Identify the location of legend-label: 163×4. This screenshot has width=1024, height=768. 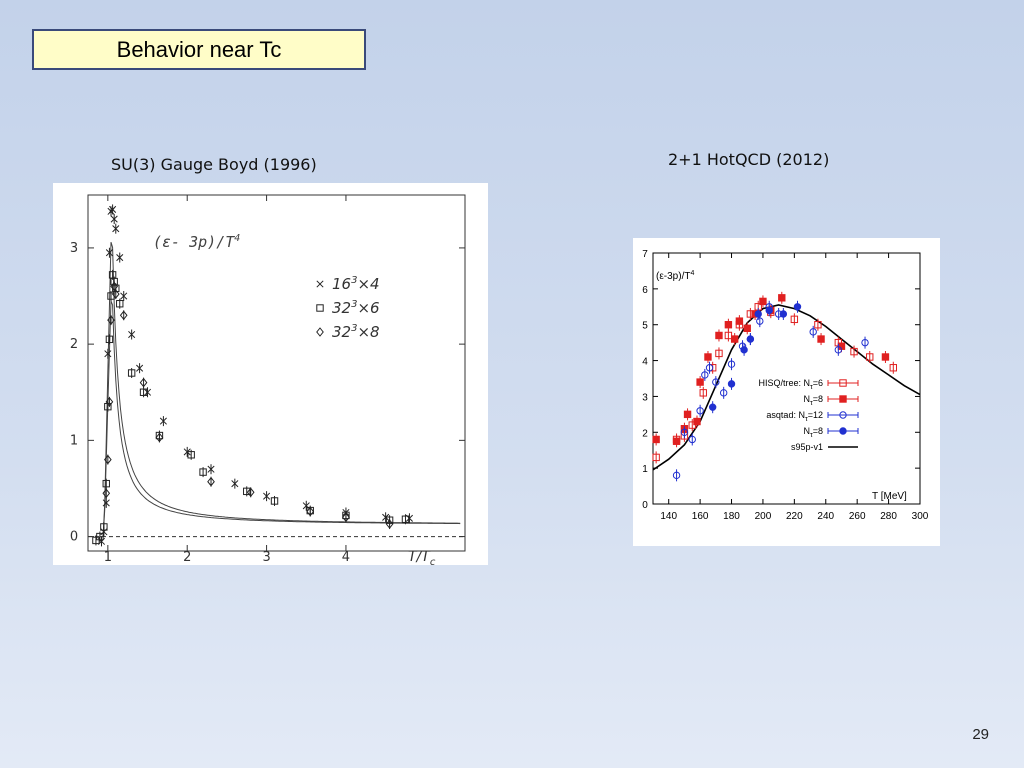
(356, 284).